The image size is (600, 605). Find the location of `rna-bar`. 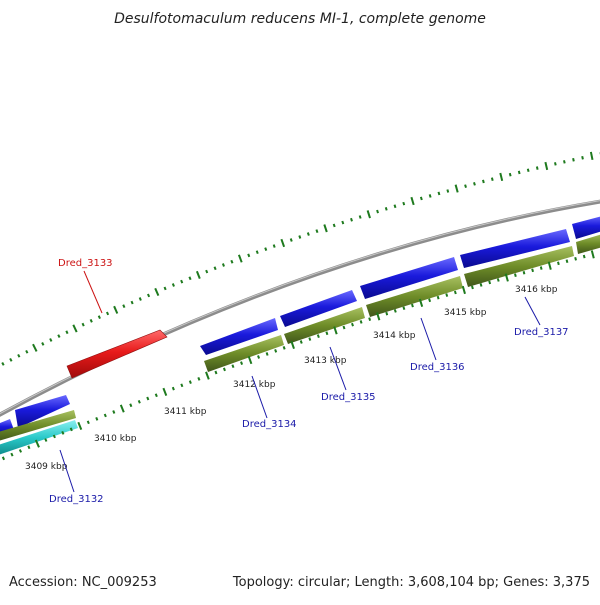

rna-bar is located at coordinates (39, 438).